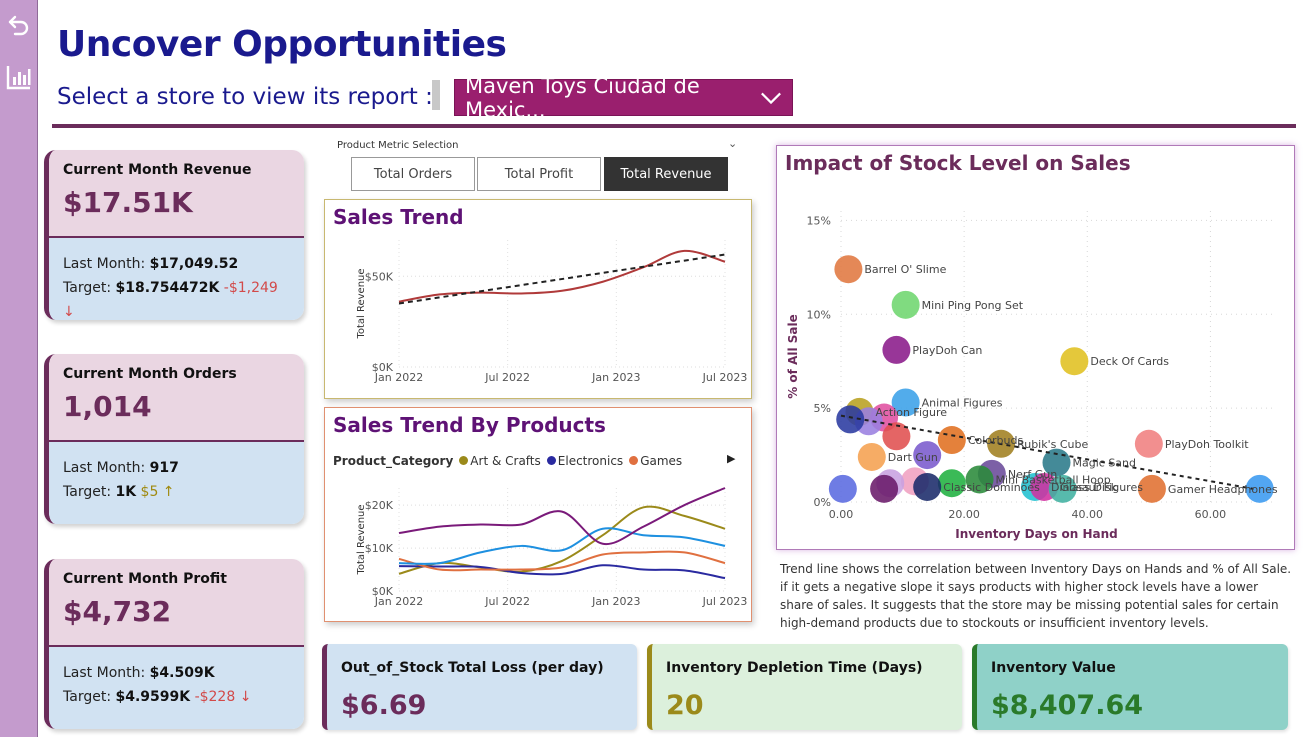  What do you see at coordinates (905, 269) in the screenshot?
I see `data-label-barrel-o-slime: Barrel O' Slime` at bounding box center [905, 269].